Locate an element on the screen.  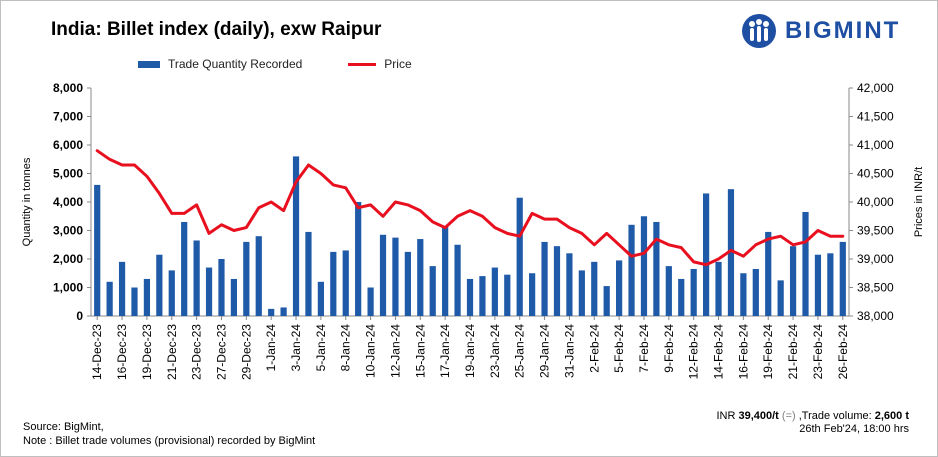
y-left-tick-label: 8,000 is located at coordinates (68, 88).